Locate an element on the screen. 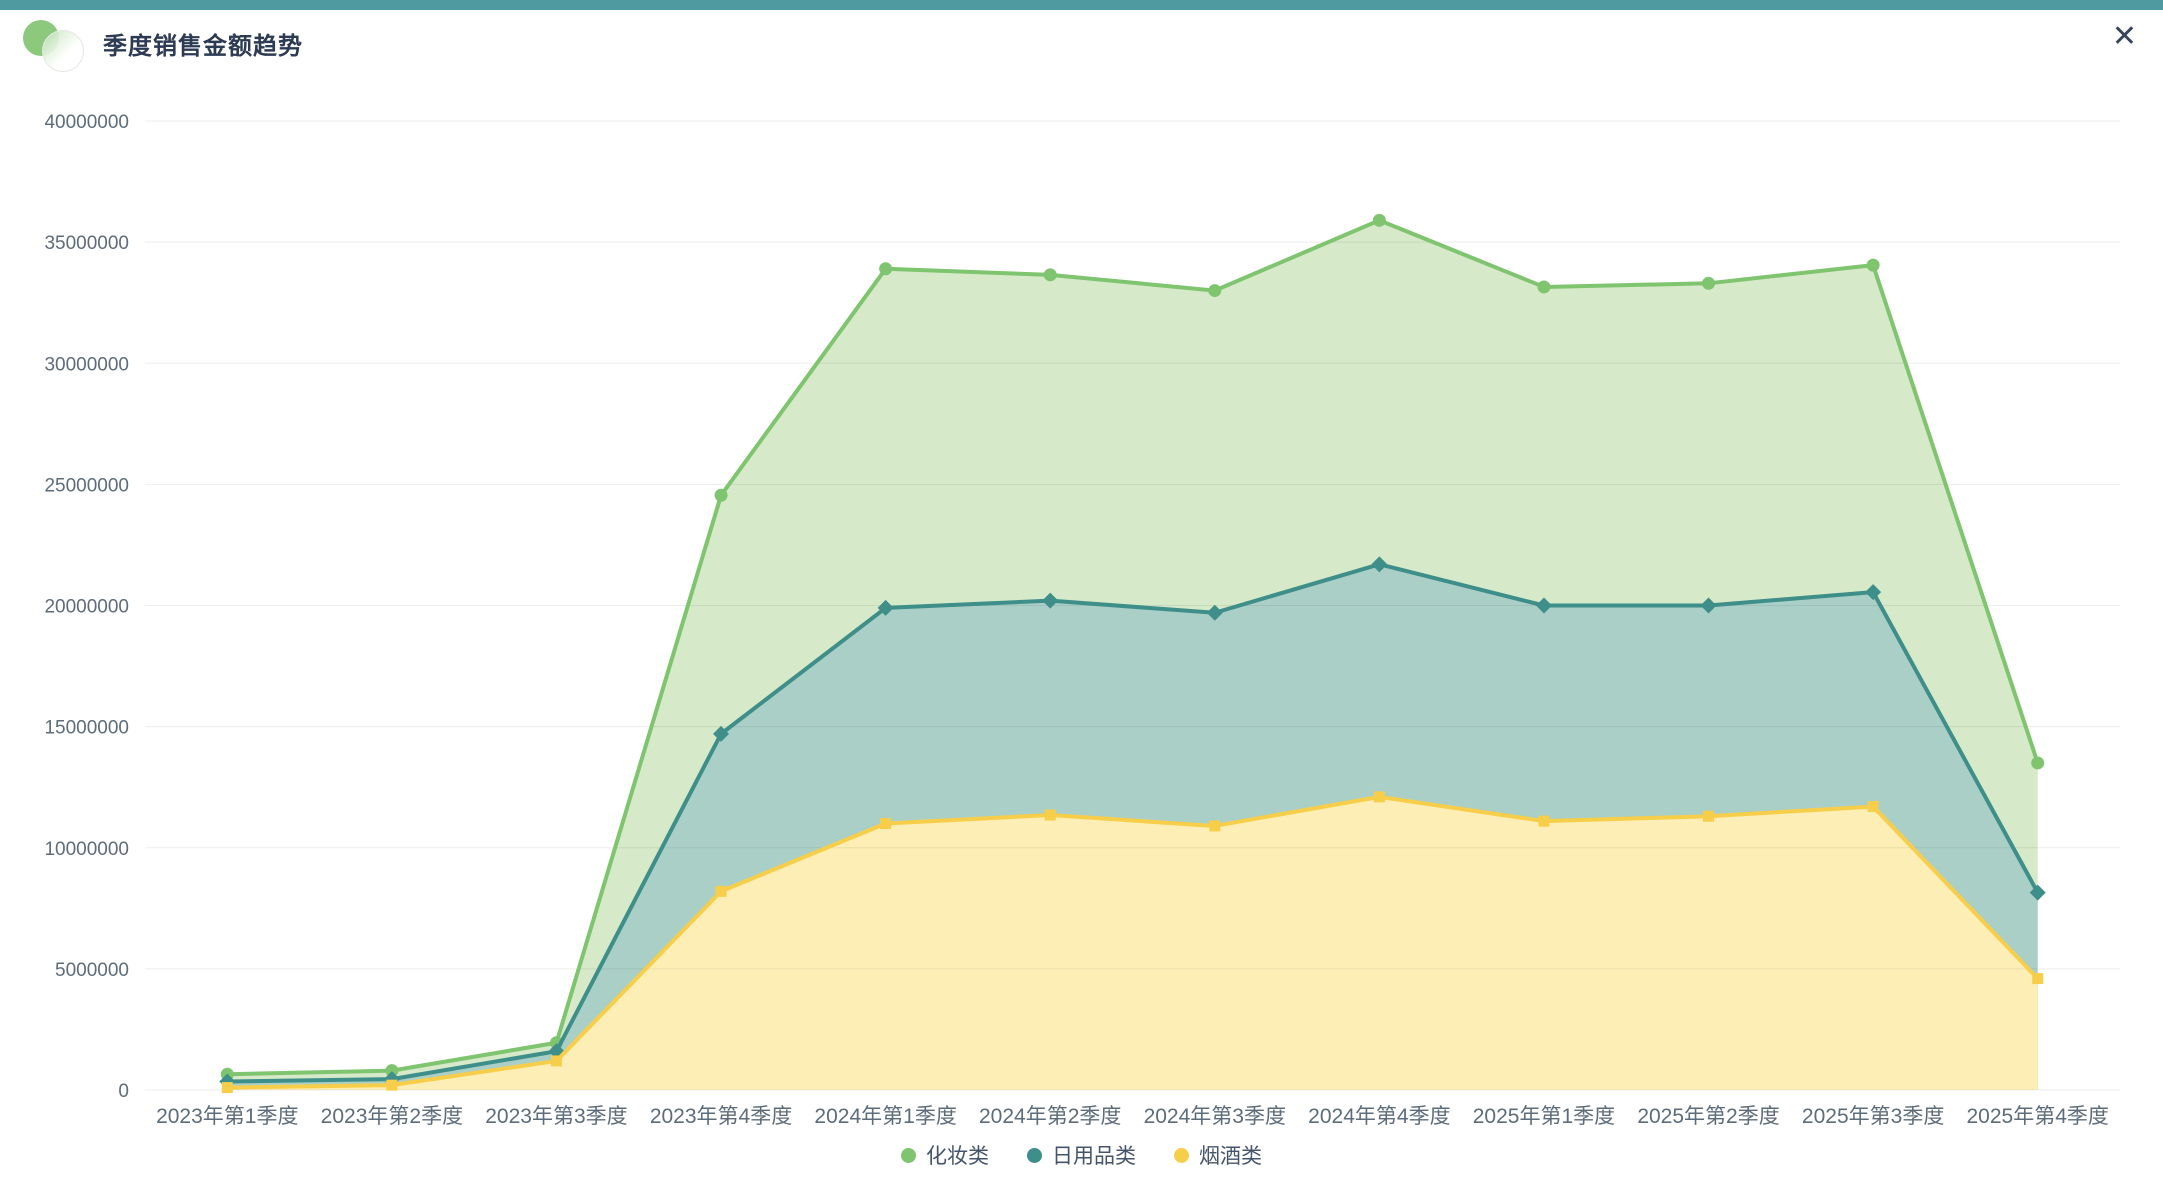  legend-item-2: 烟酒类 is located at coordinates (1218, 1155).